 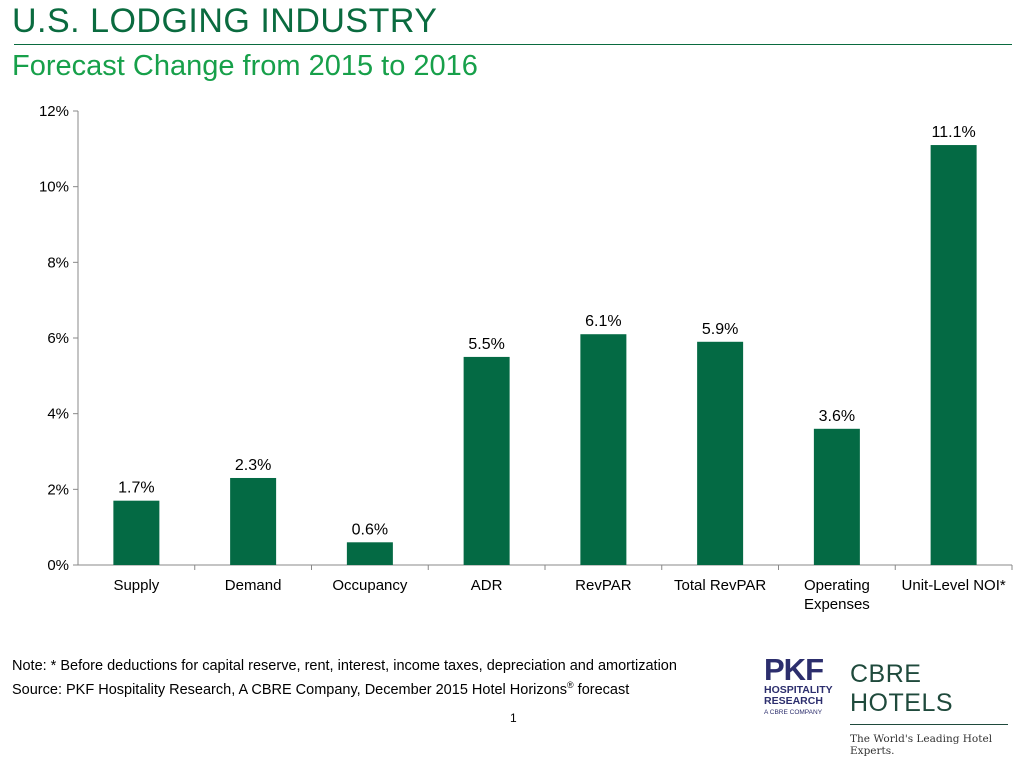 What do you see at coordinates (58, 414) in the screenshot?
I see `y-tick-label: 4%` at bounding box center [58, 414].